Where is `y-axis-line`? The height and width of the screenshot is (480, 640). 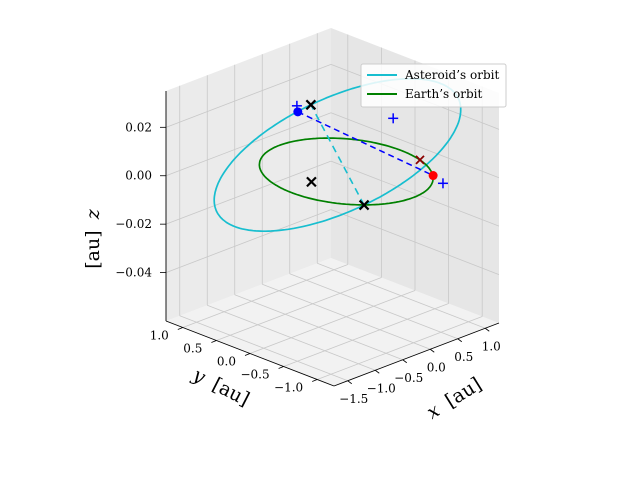
y-axis-line is located at coordinates (250, 353).